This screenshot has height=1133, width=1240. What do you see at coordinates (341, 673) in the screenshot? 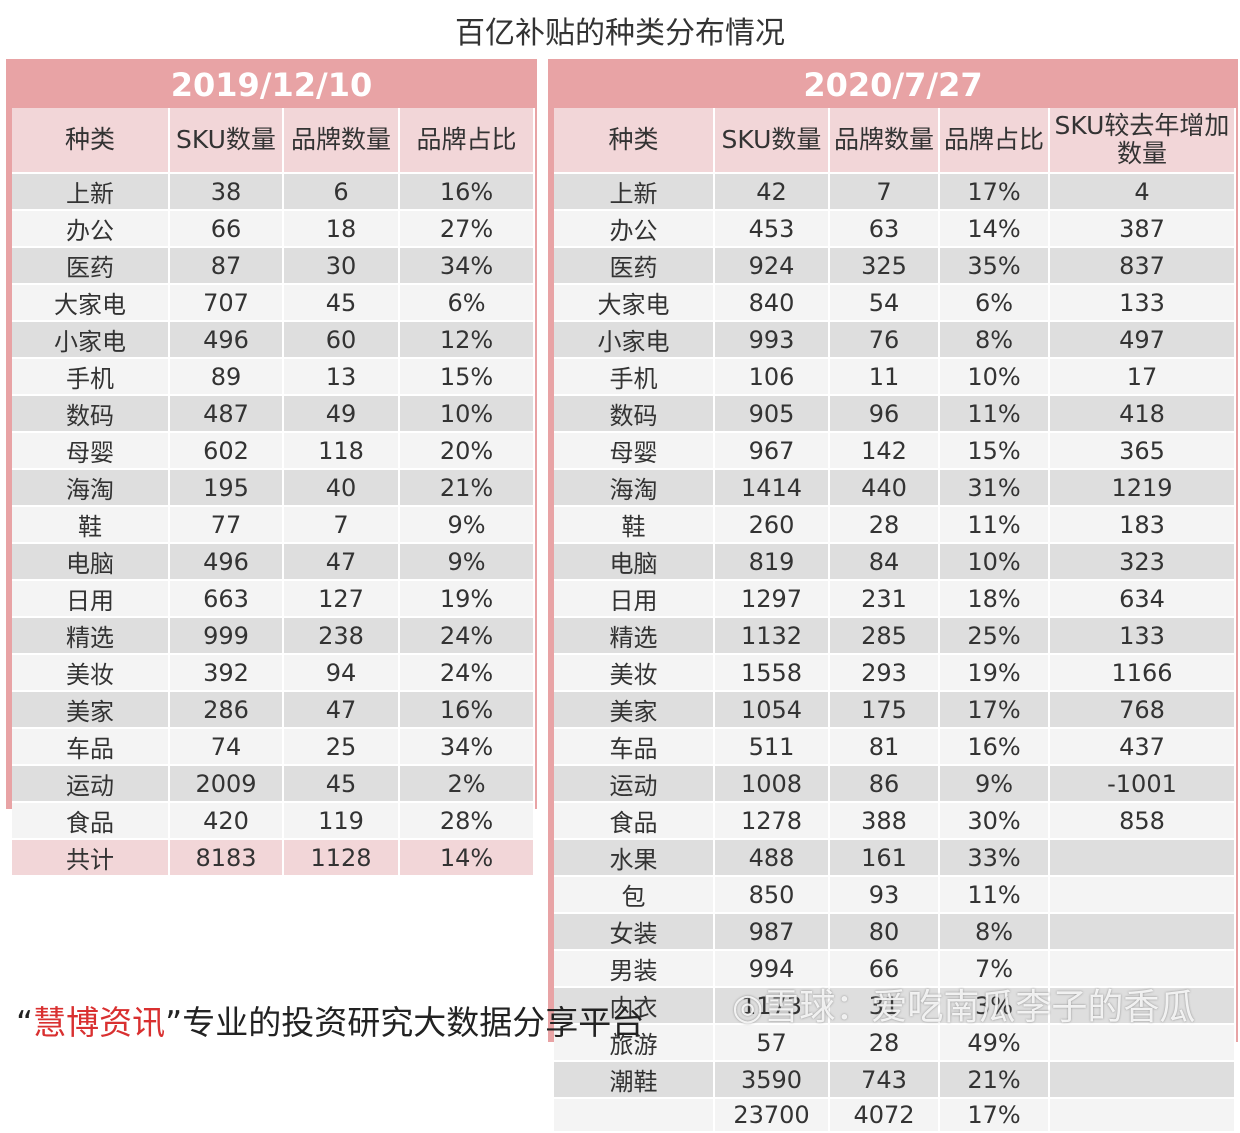
I see `table-cell: 94` at bounding box center [341, 673].